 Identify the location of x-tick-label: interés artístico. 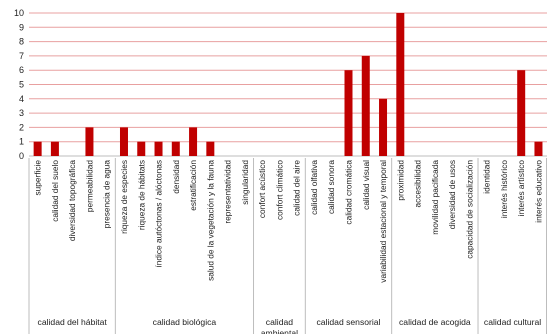
(521, 188).